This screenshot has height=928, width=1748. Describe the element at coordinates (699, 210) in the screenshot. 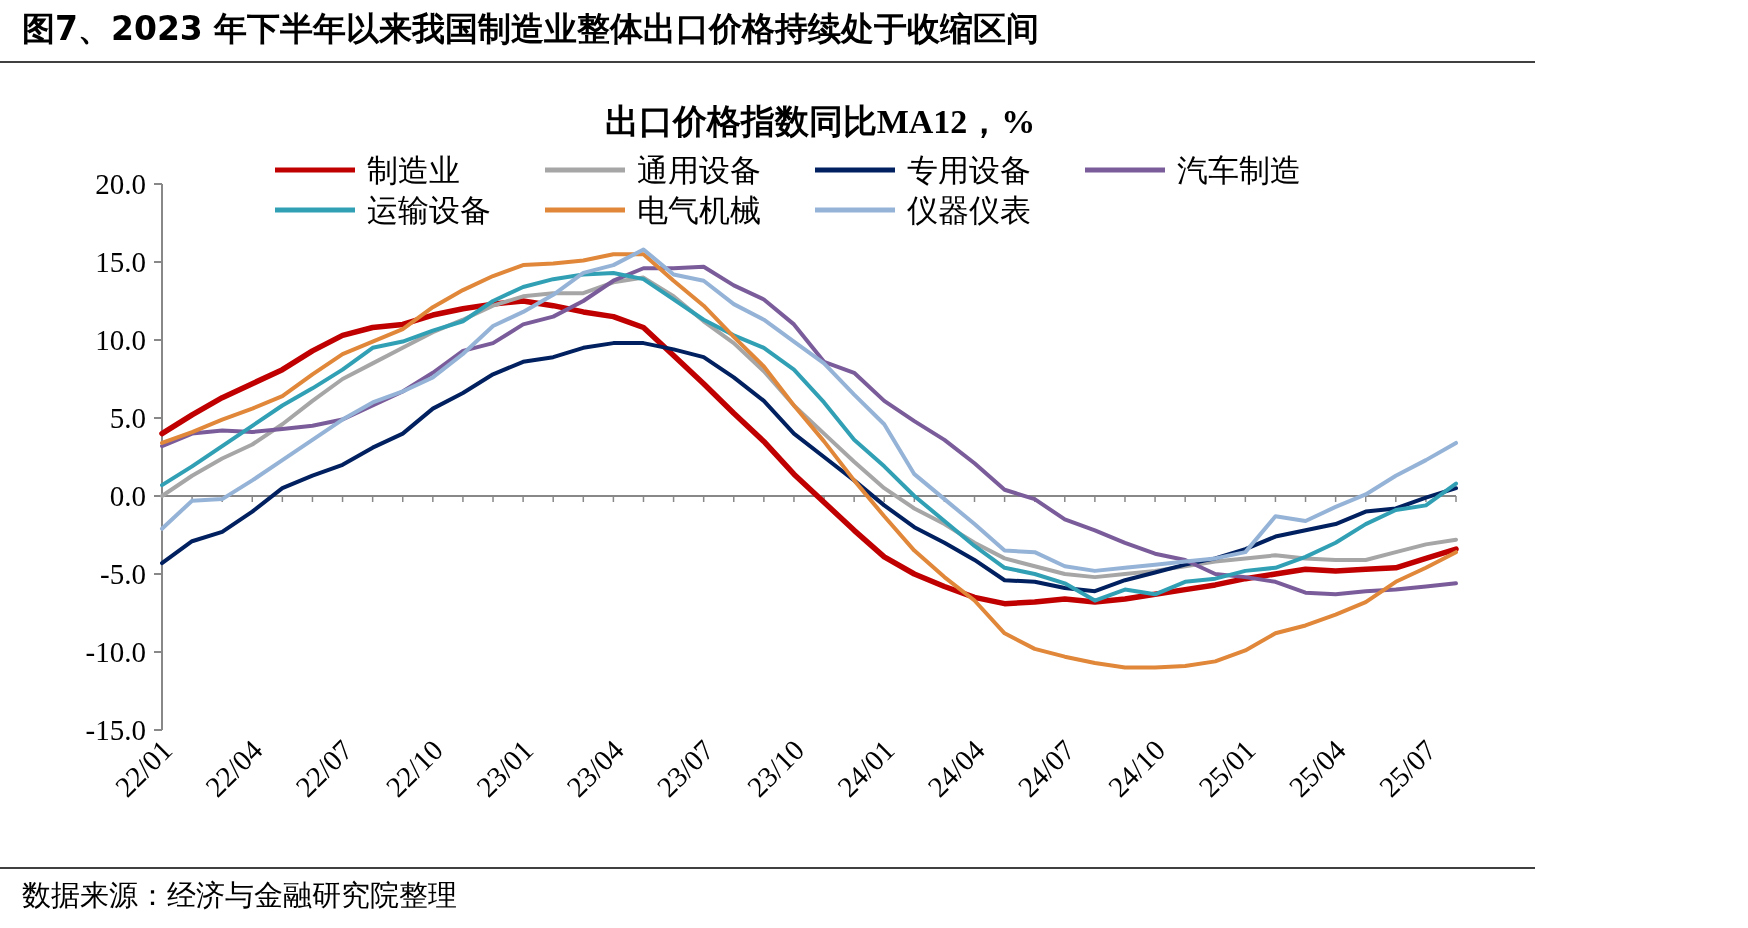

I see `legend-label: 电气机械` at that location.